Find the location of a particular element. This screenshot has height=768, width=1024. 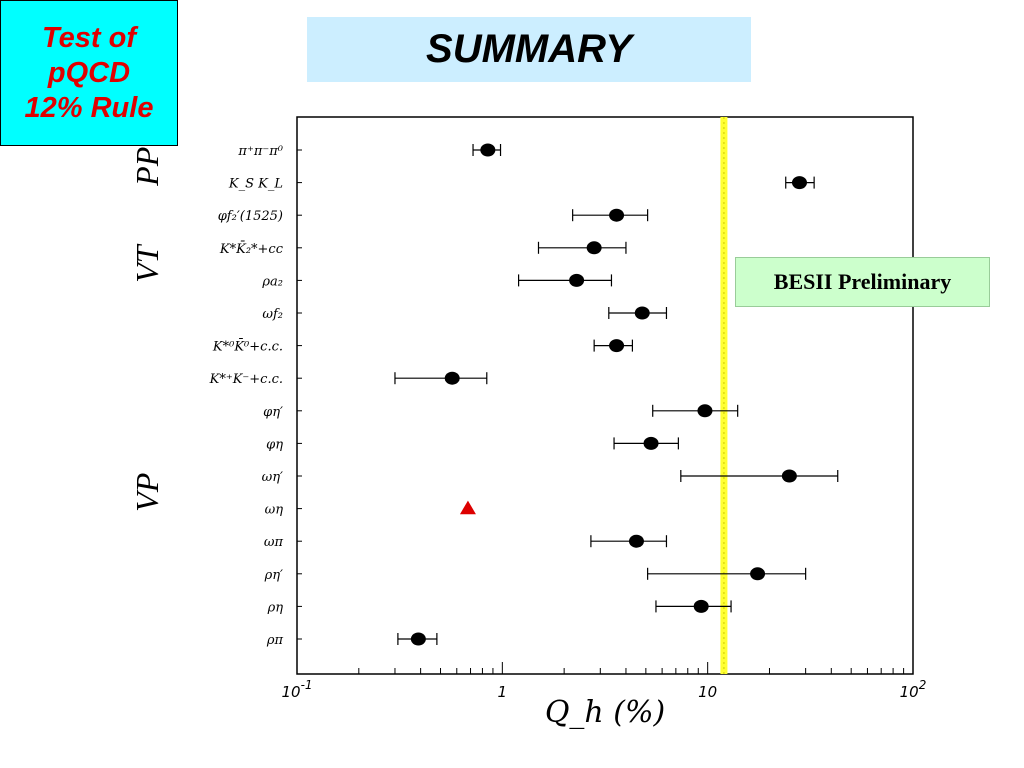

group-label: VP is located at coordinates (147, 492).